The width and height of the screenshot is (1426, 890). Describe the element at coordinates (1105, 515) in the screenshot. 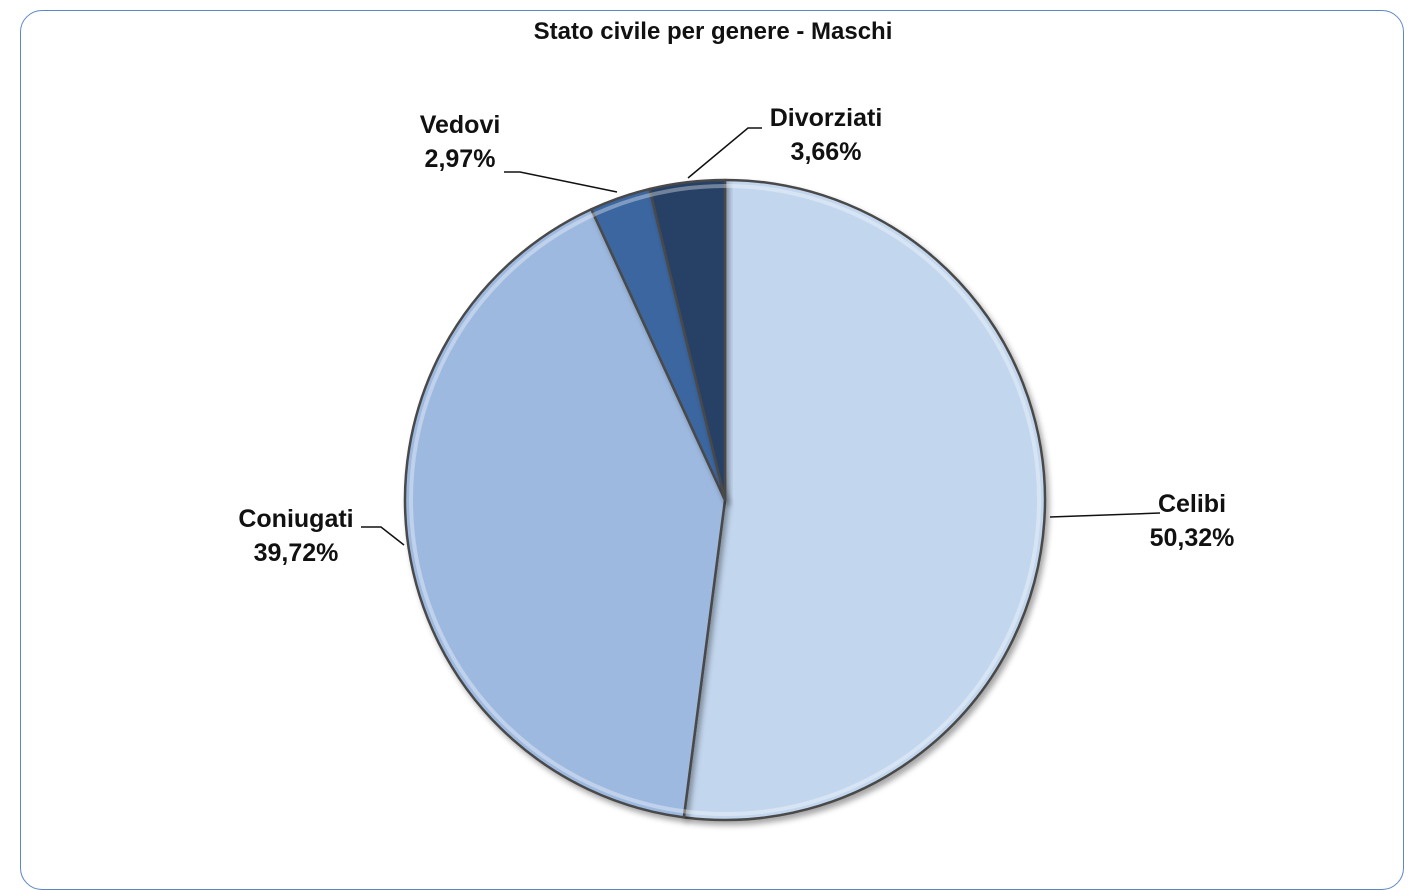

I see `leader-line-celibi` at that location.